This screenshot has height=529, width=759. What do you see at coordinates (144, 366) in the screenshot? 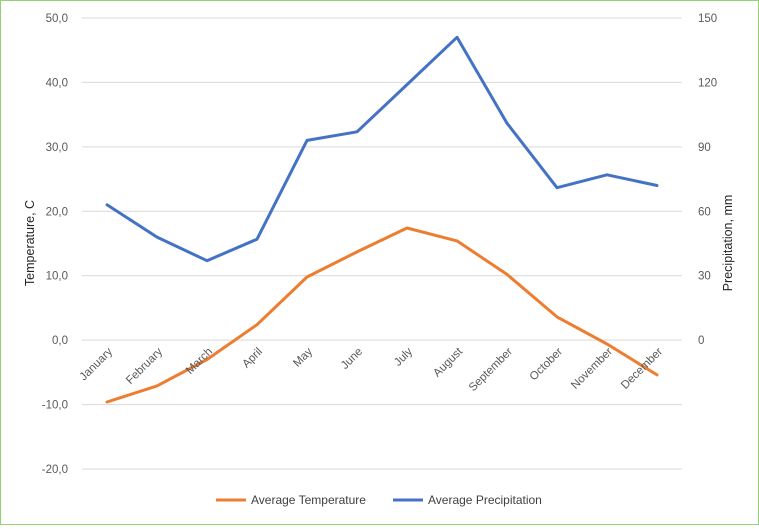
I see `category-label: February` at bounding box center [144, 366].